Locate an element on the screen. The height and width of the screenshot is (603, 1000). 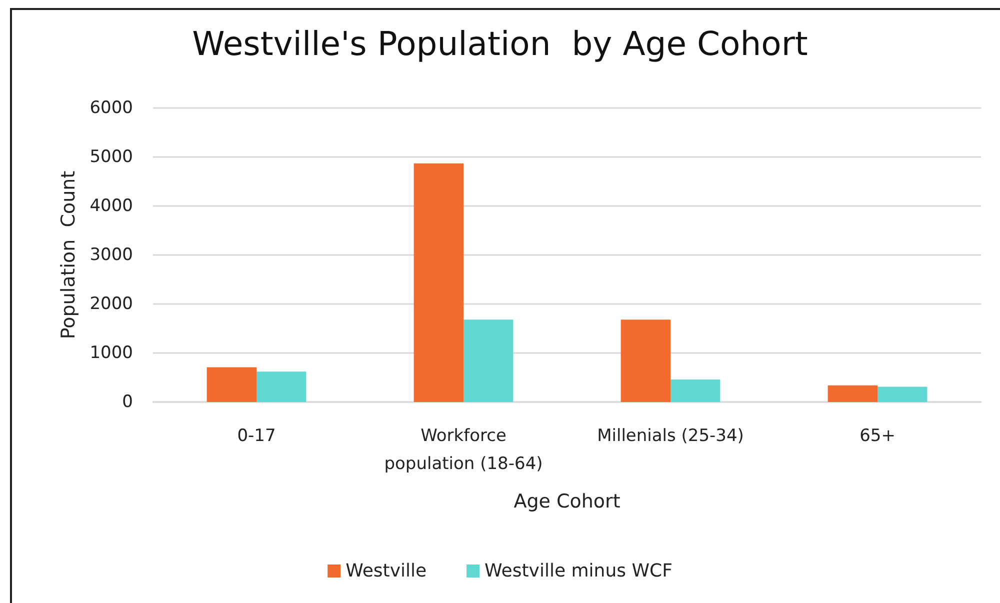
y-tick-label: 3000 is located at coordinates (111, 255).